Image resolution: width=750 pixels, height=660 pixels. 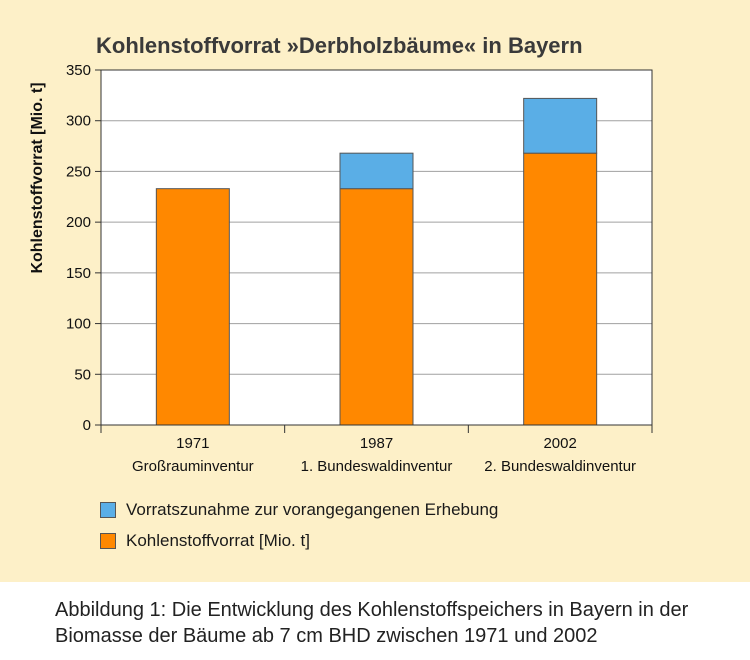 What do you see at coordinates (78, 273) in the screenshot?
I see `y-tick-label: 150` at bounding box center [78, 273].